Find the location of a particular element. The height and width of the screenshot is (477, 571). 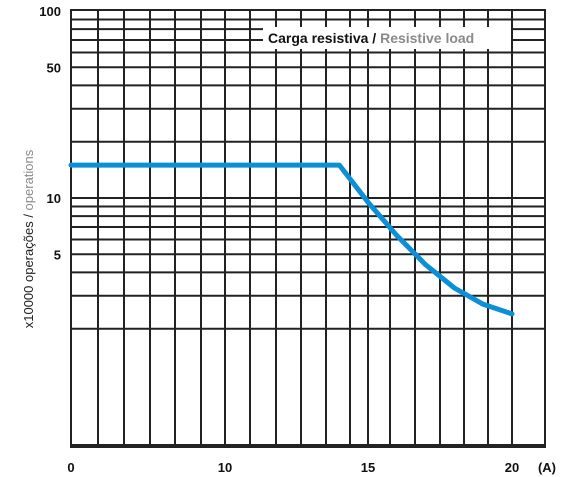

y-axis-label: x10000 operações / operations is located at coordinates (28, 238).